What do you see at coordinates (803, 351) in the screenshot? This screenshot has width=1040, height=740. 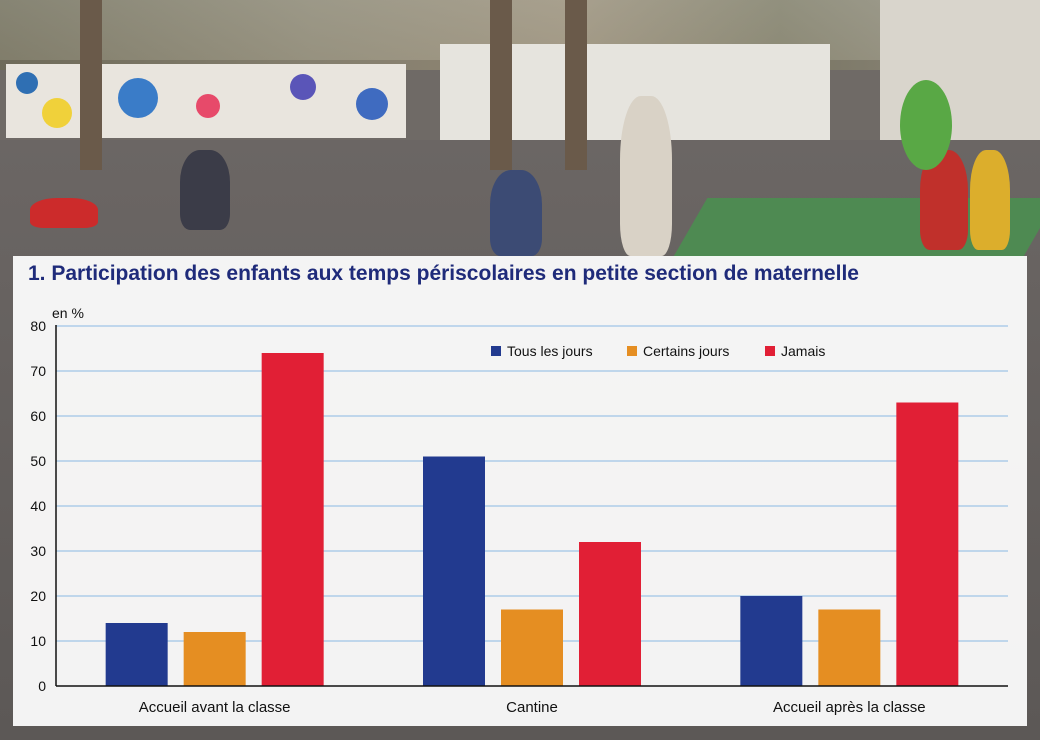 I see `legend-label: Jamais` at bounding box center [803, 351].